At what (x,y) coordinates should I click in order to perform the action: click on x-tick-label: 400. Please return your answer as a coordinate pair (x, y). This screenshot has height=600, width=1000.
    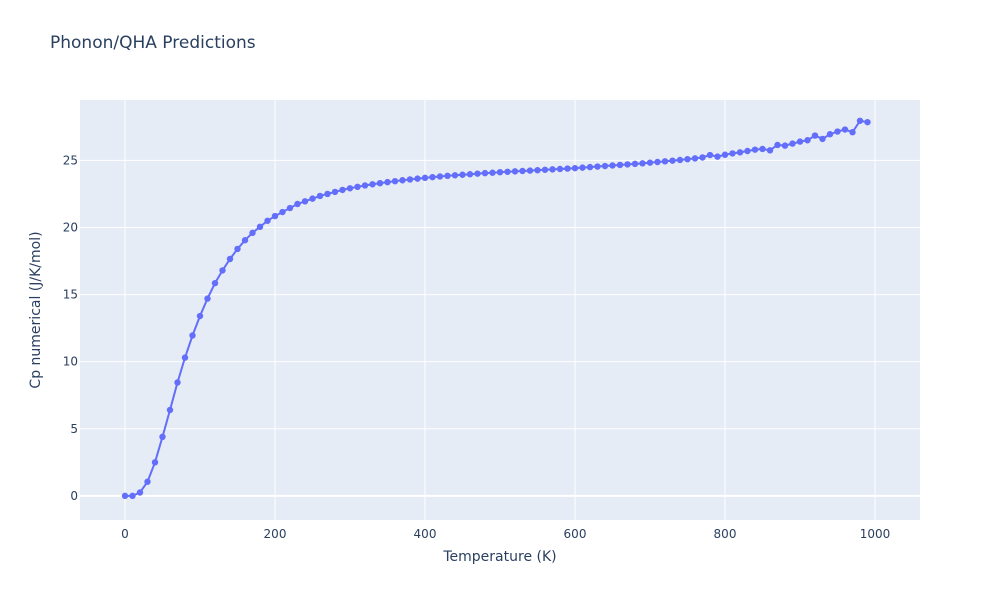
    Looking at the image, I should click on (425, 534).